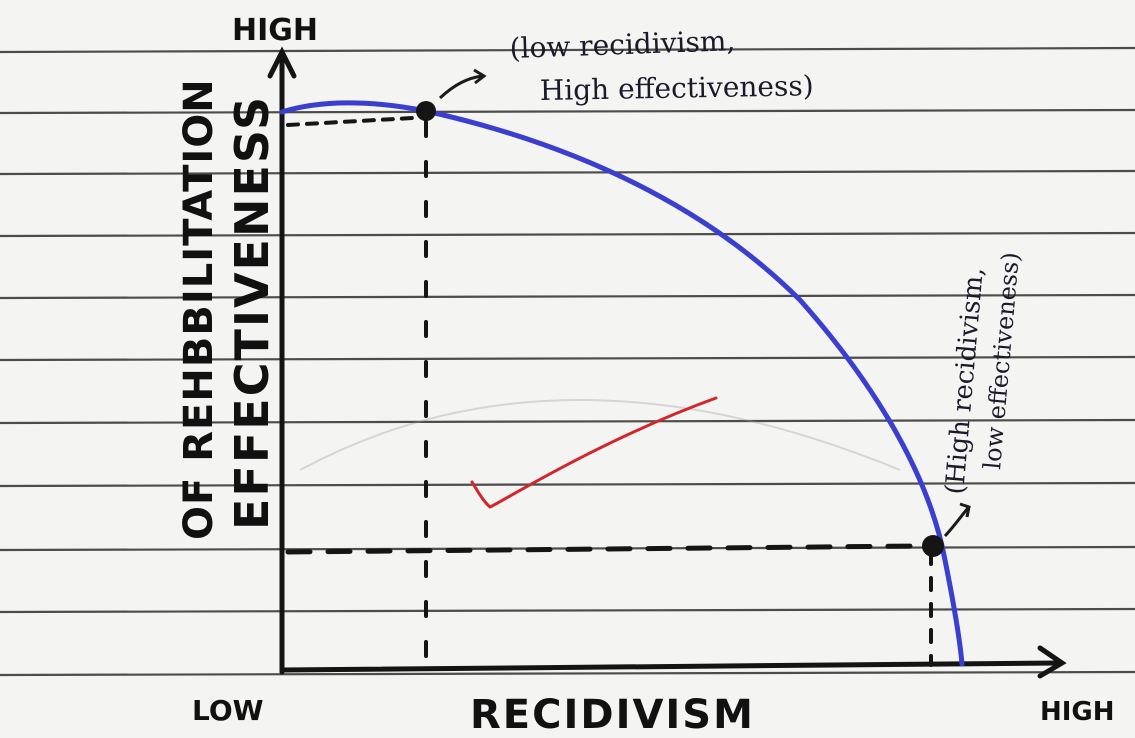  What do you see at coordinates (677, 88) in the screenshot?
I see `annotation-point-a-line2: High effectiveness)` at bounding box center [677, 88].